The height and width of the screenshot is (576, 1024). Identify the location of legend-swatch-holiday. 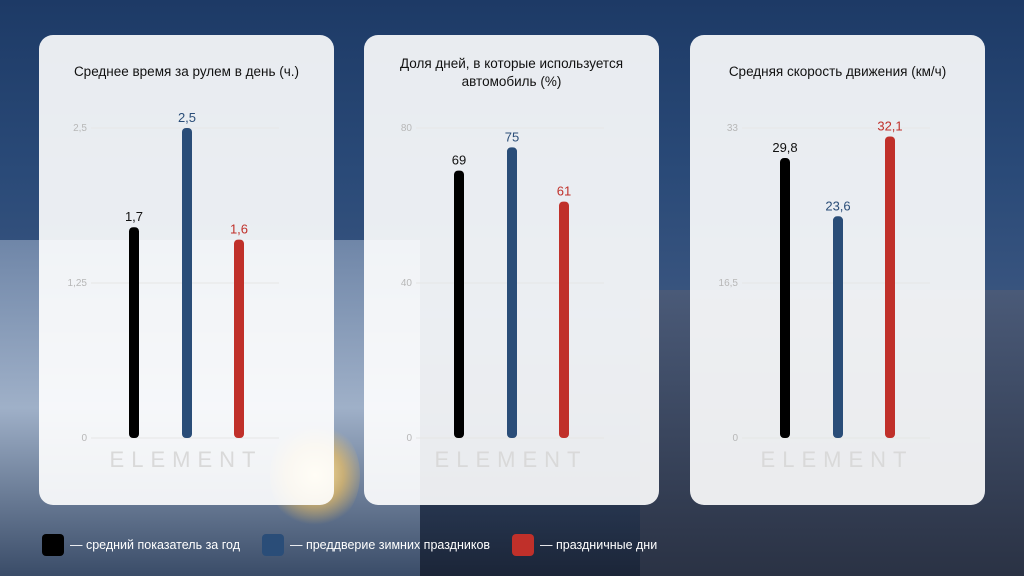
(523, 545).